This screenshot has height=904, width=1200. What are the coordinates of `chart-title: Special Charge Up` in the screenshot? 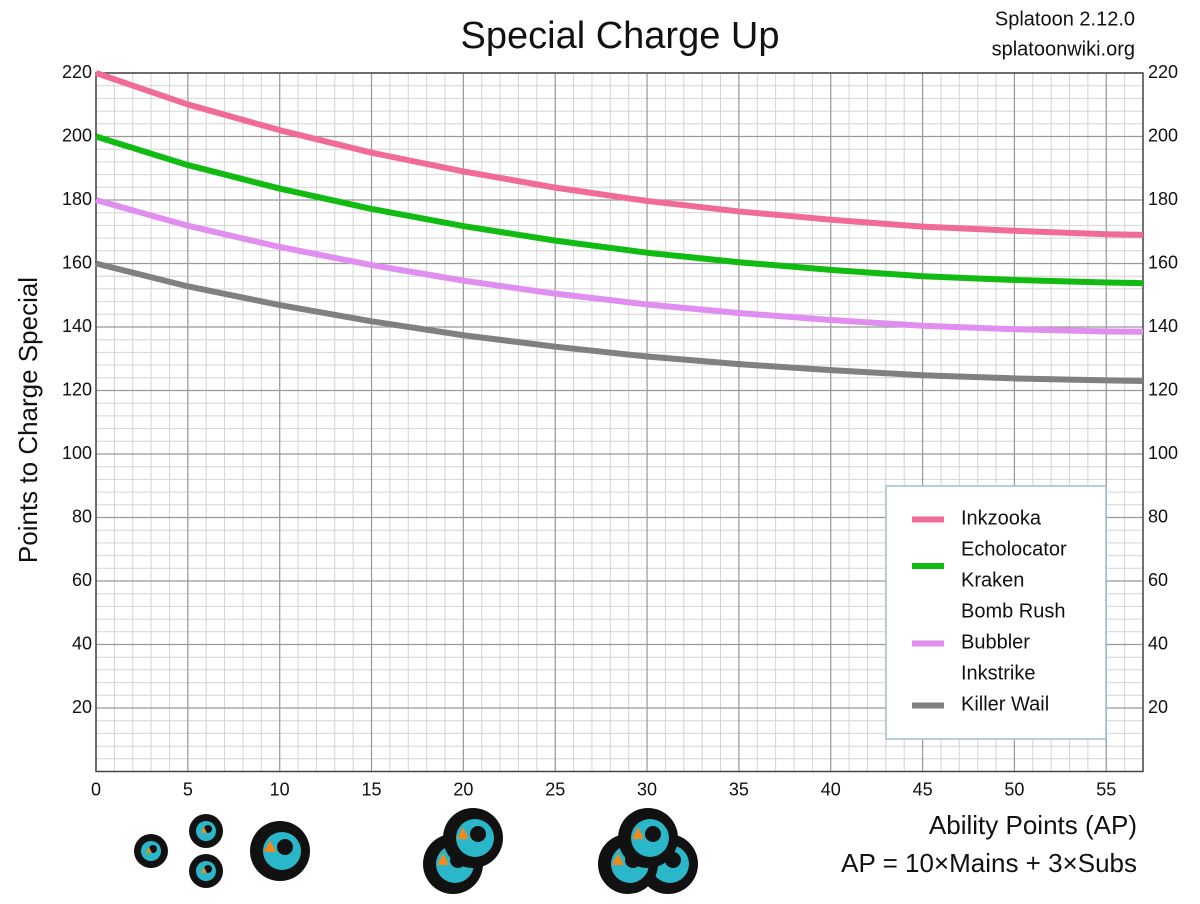 It's located at (620, 36).